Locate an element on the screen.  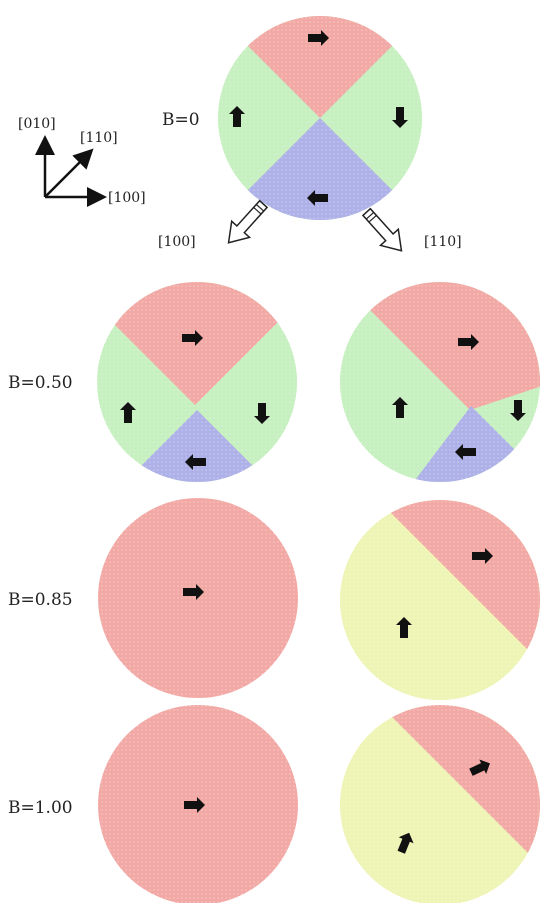
row-label-b100: B=1.00 is located at coordinates (40, 808).